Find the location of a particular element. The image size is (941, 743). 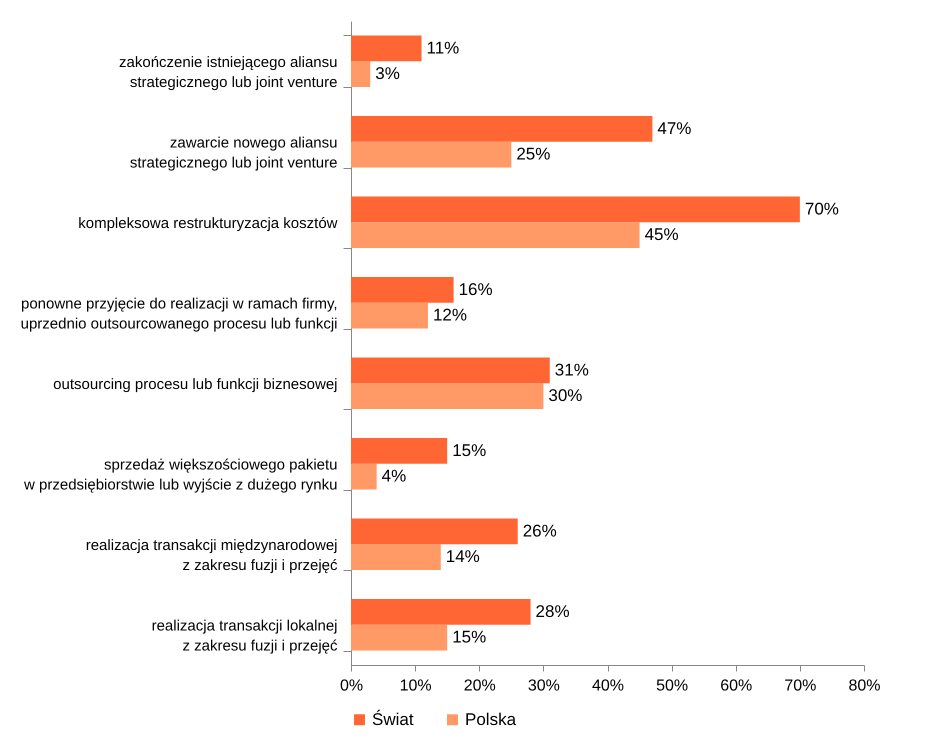

y-tick-label: zakończenie istniejącego aliansu strategicznego lub joint venture is located at coordinates (228, 72).